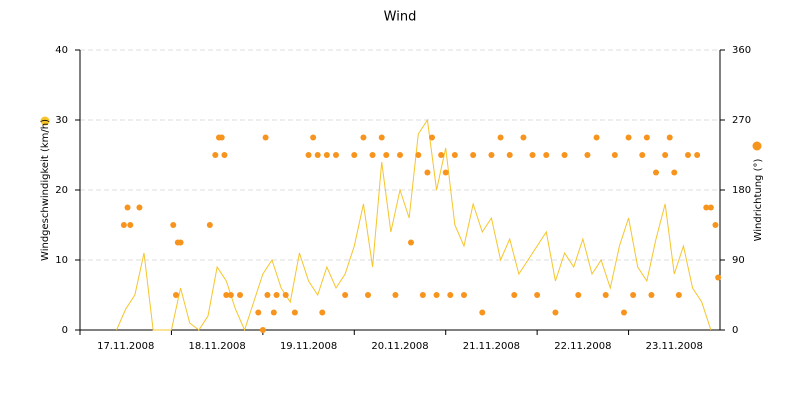 Image resolution: width=800 pixels, height=400 pixels. I want to click on x-tick-label: 22.11.2008, so click(582, 346).